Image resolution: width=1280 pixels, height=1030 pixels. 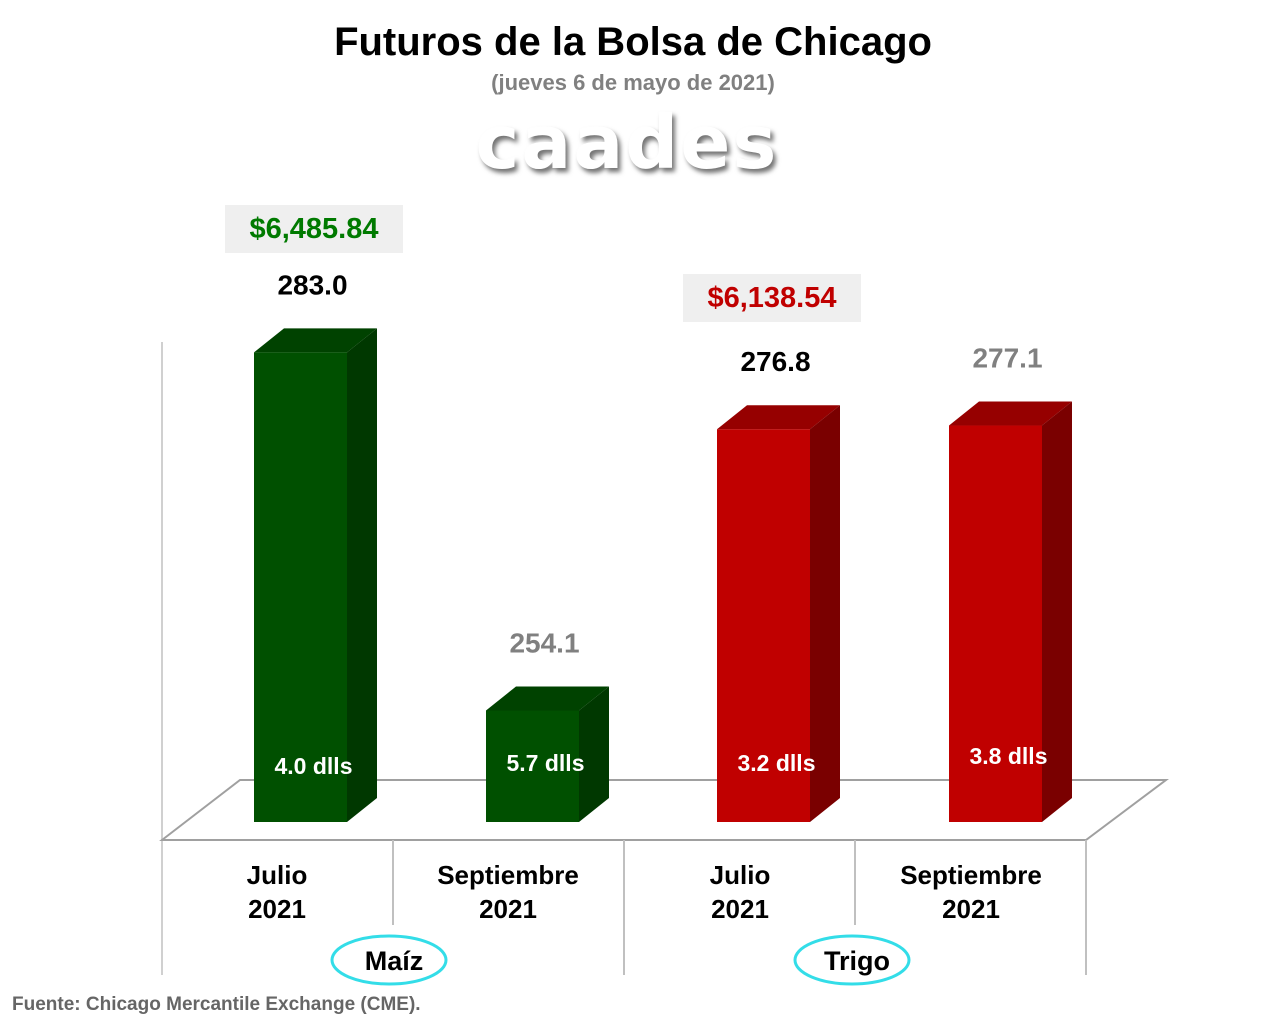 What do you see at coordinates (1007, 358) in the screenshot?
I see `value-label: 277.1` at bounding box center [1007, 358].